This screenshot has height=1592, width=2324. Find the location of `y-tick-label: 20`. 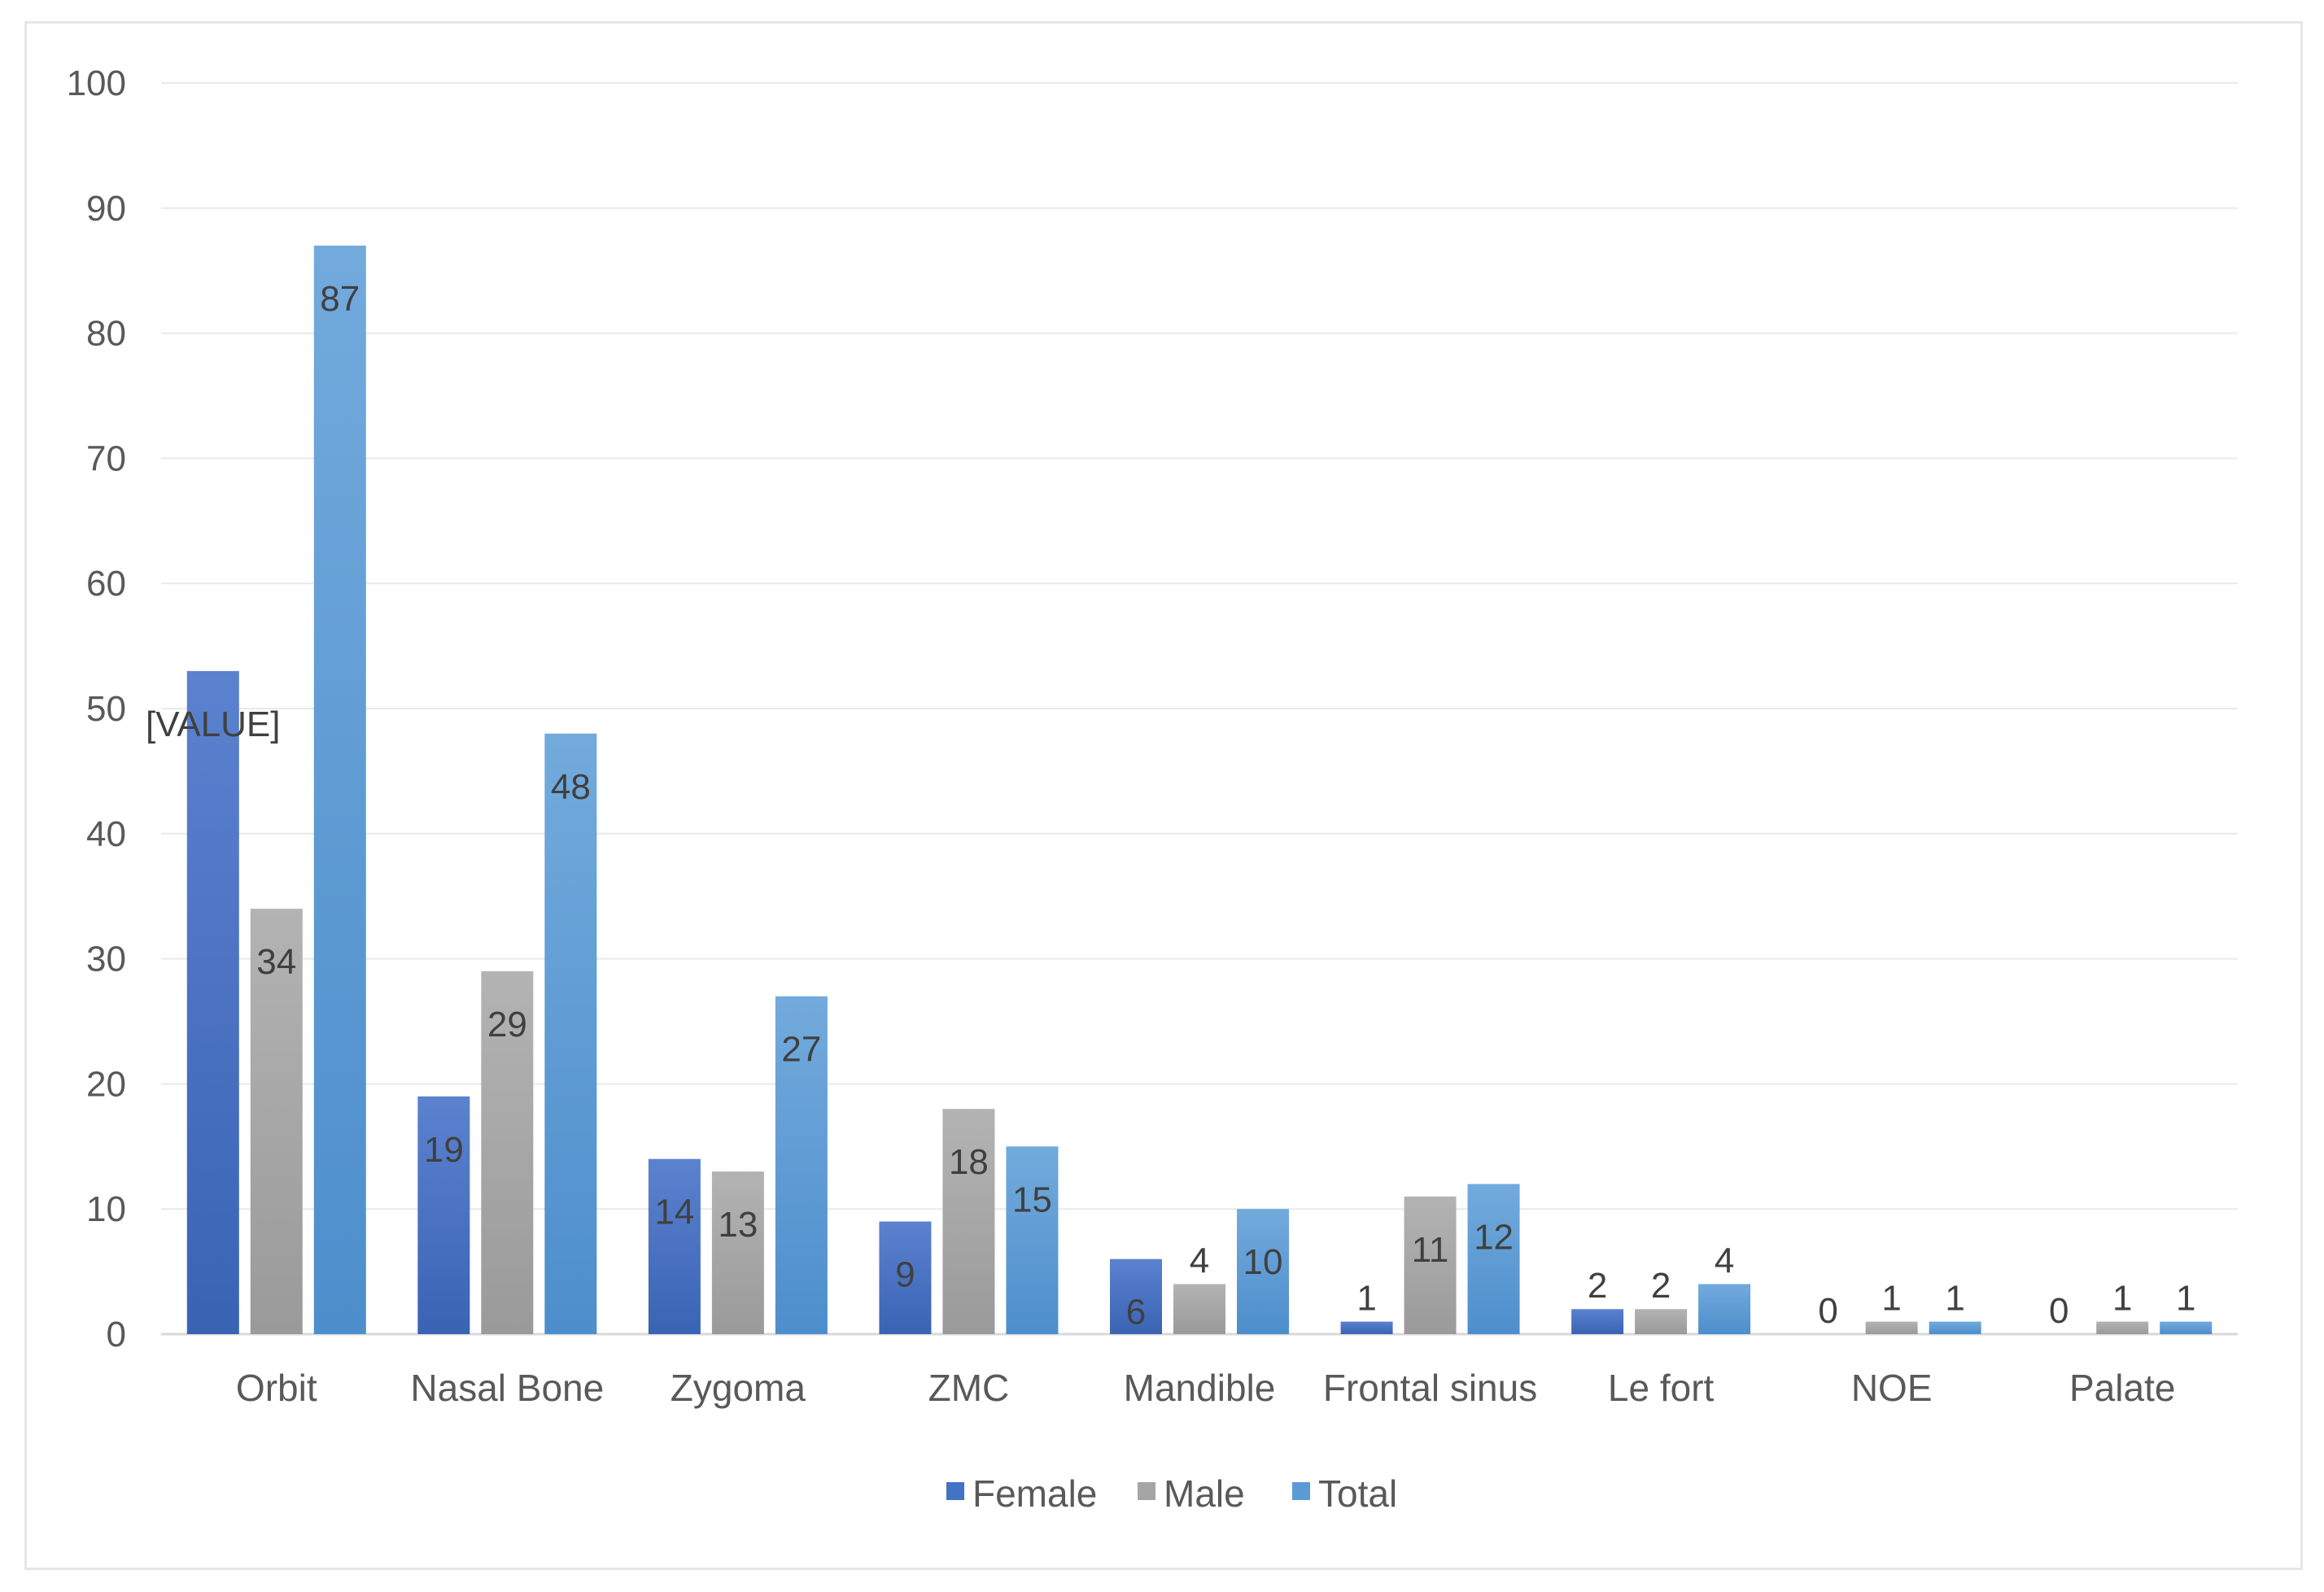

y-tick-label: 20 is located at coordinates (106, 1084).